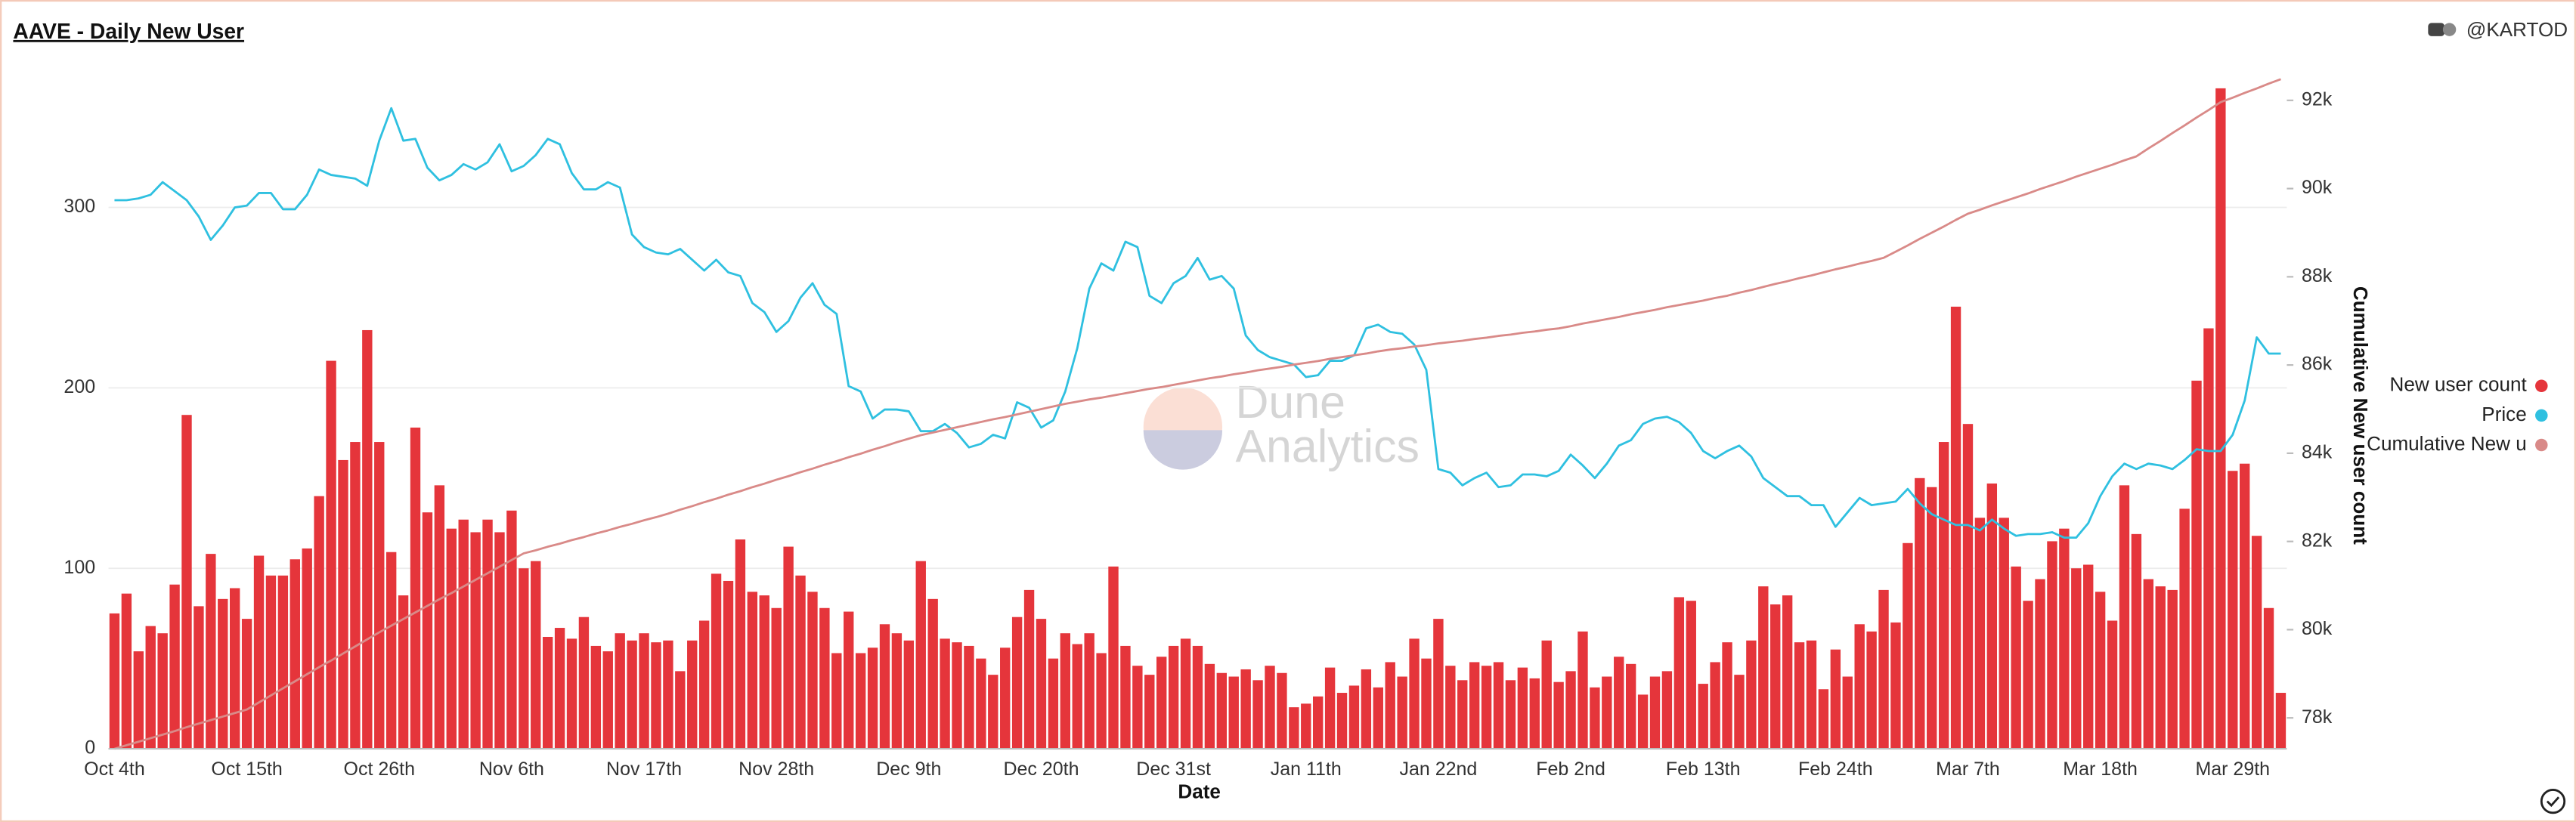 This screenshot has width=2576, height=822. I want to click on status-icon, so click(2553, 801).